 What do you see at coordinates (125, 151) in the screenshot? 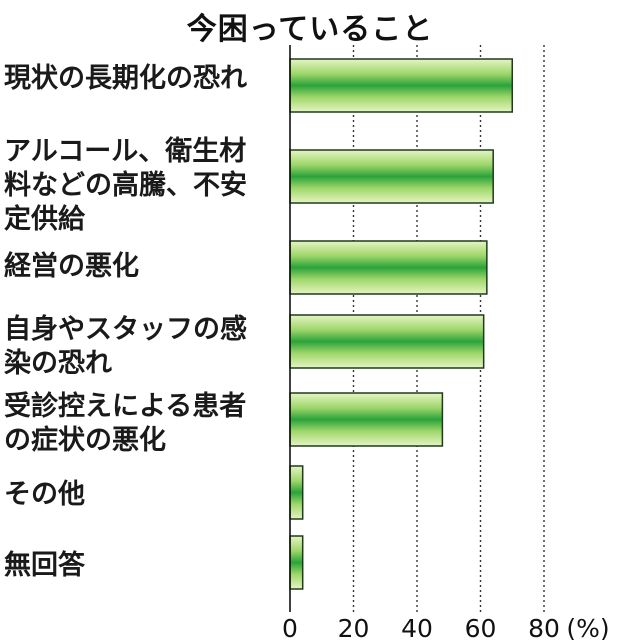
I see `category-label-line: アルコール、衛生材` at bounding box center [125, 151].